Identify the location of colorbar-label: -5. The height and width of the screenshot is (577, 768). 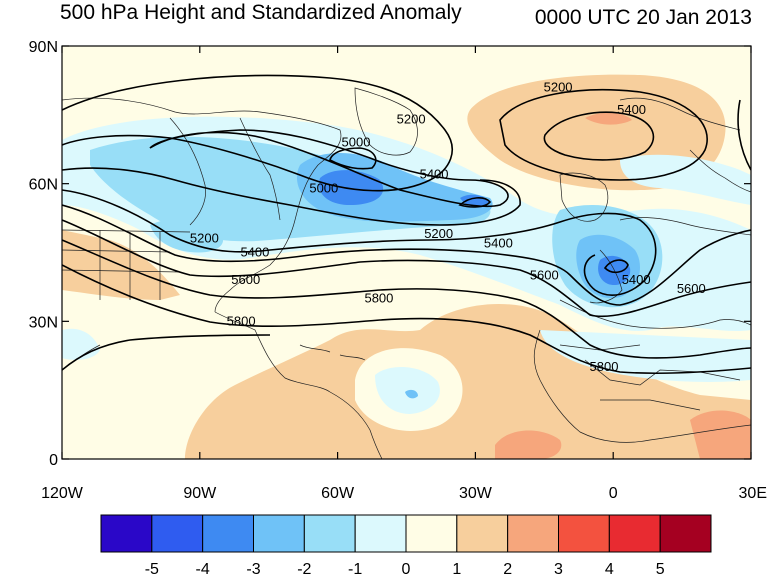
(152, 569).